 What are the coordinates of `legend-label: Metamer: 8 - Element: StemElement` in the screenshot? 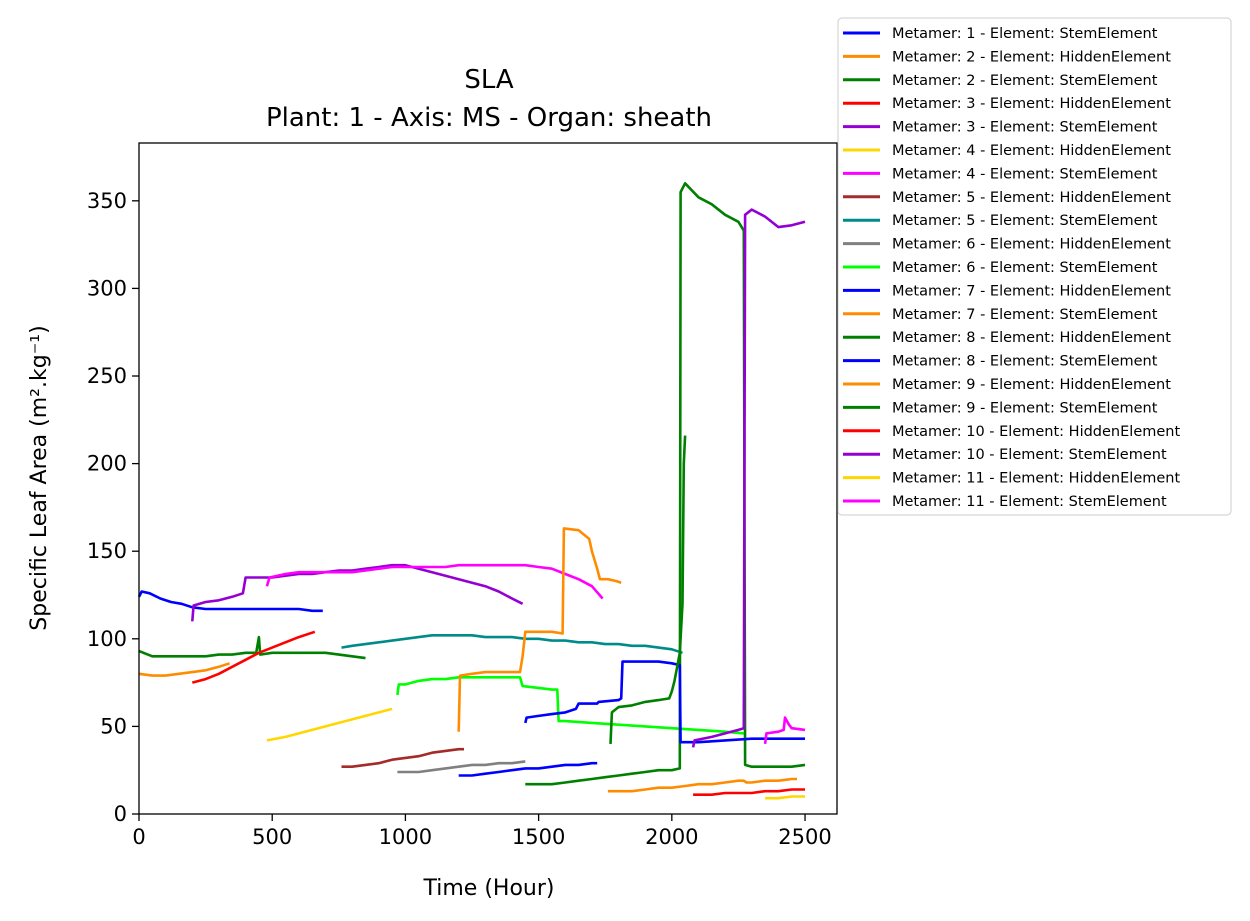 It's located at (1025, 362).